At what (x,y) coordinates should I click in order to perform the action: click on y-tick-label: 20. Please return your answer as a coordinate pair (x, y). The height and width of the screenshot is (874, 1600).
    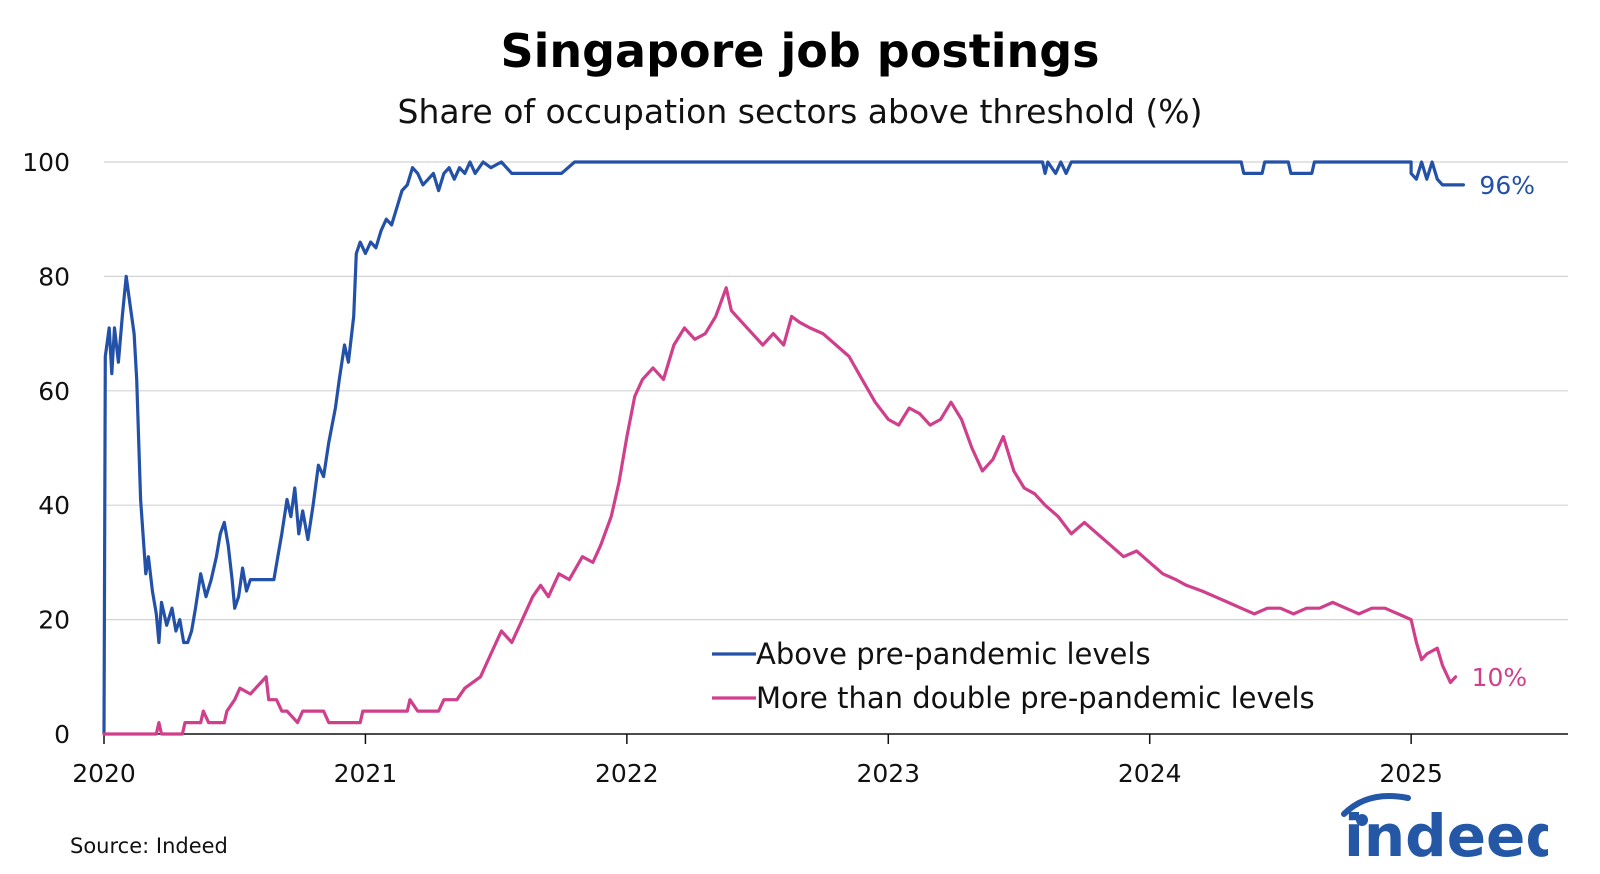
    Looking at the image, I should click on (54, 620).